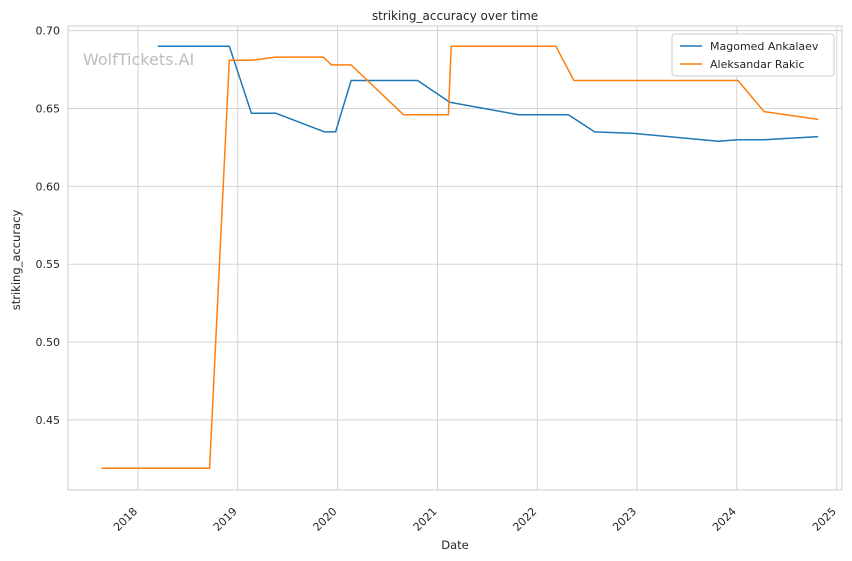  I want to click on y-tick-label: 0.70, so click(48, 31).